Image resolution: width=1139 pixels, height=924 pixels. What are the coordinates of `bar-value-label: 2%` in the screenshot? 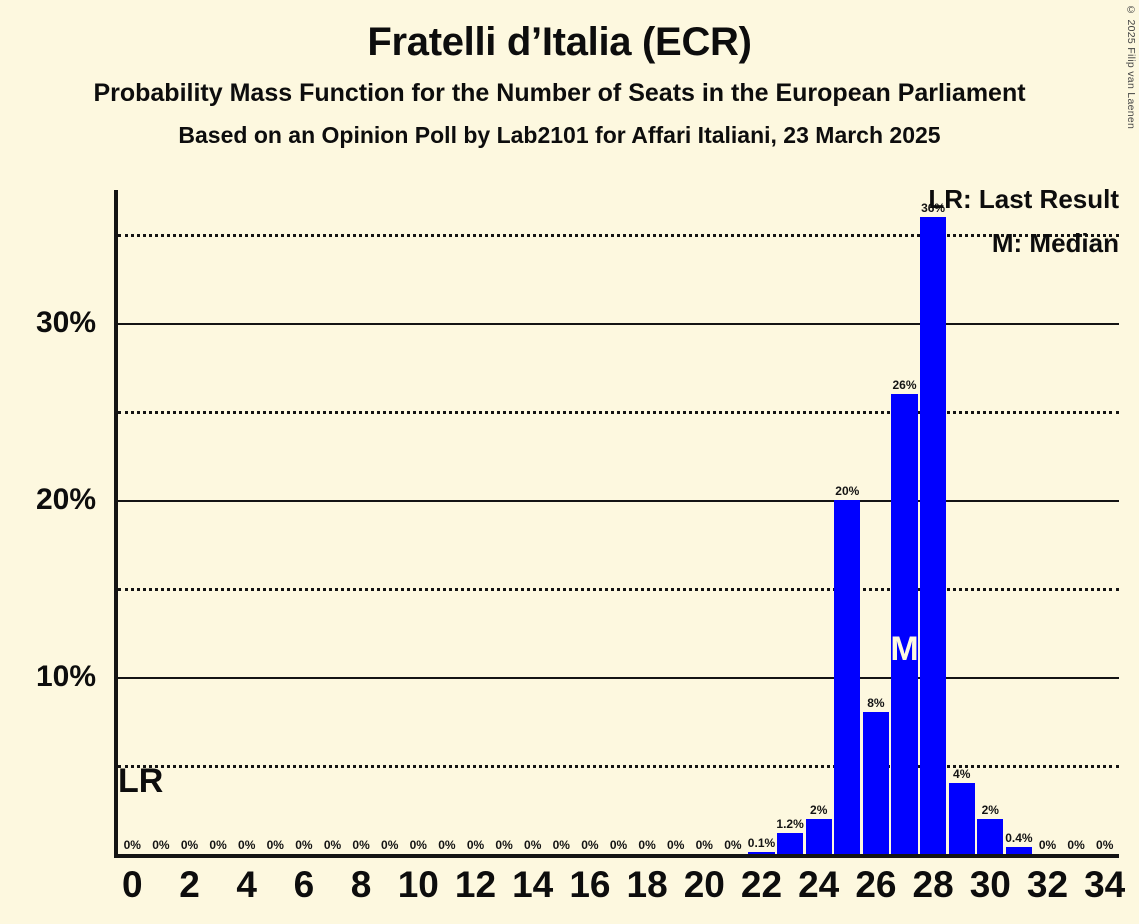 It's located at (990, 809).